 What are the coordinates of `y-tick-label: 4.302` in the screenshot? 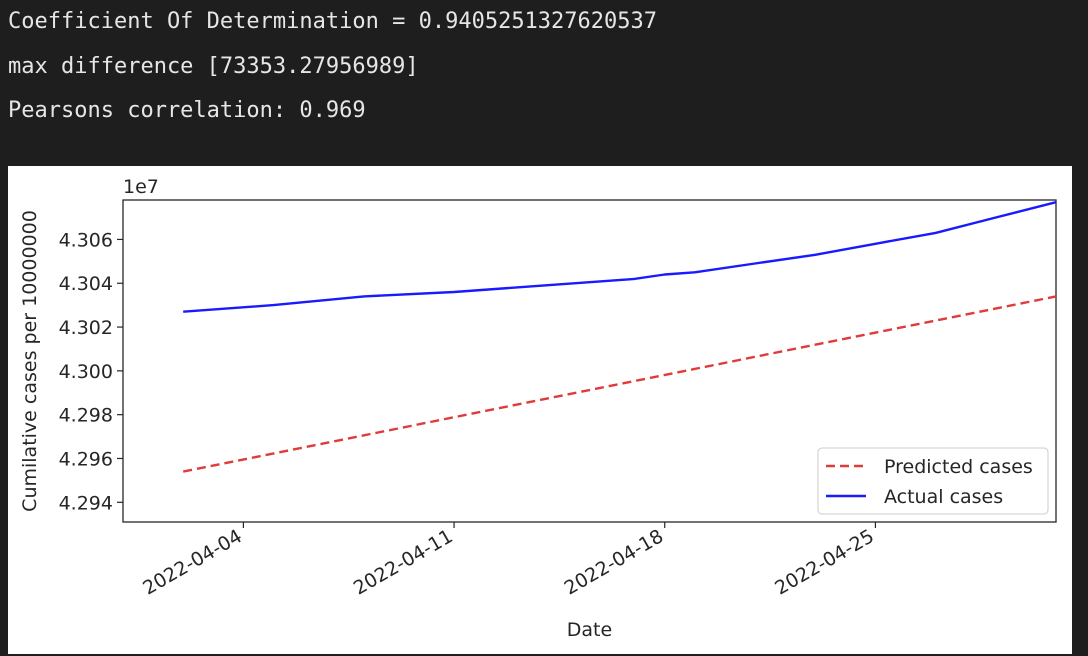 It's located at (86, 328).